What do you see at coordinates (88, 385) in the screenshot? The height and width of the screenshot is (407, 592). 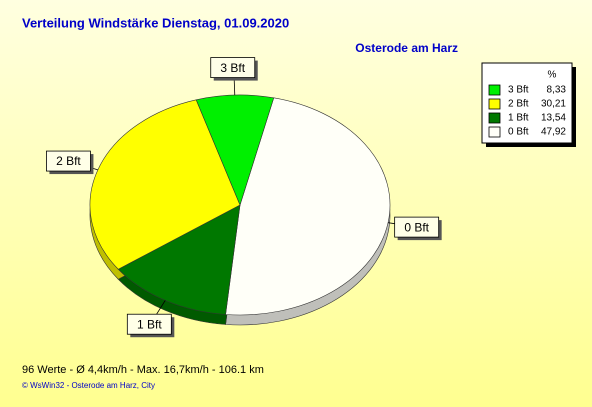 I see `footer-copyright: © WsWin32 - Osterode am Harz, City` at bounding box center [88, 385].